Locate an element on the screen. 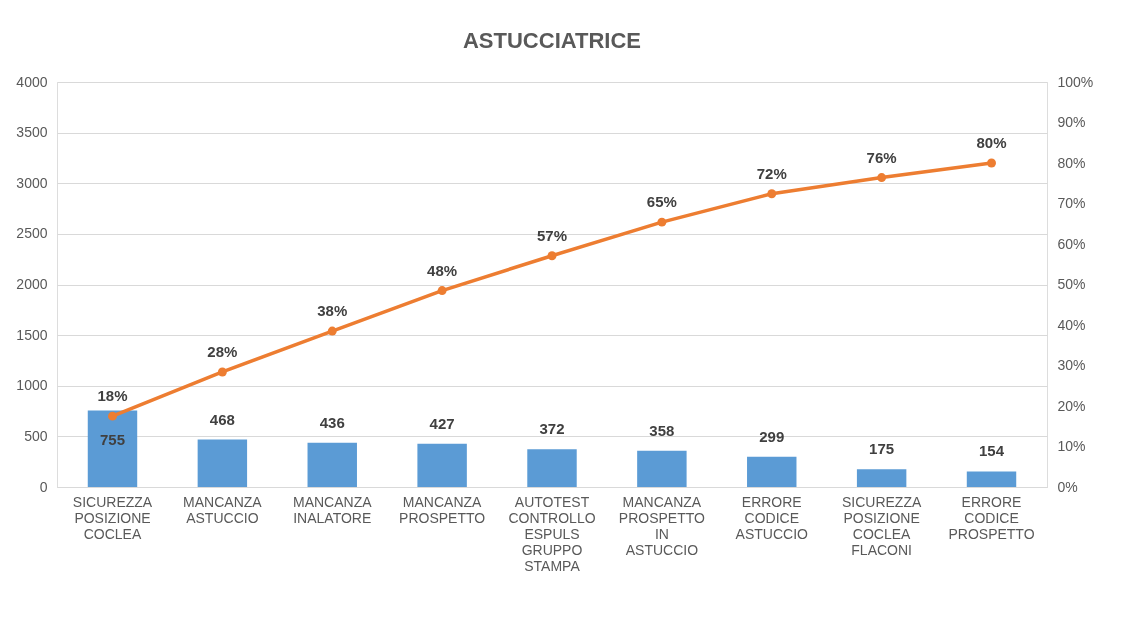 This screenshot has height=628, width=1134. y2-tick-label: 50% is located at coordinates (1071, 284).